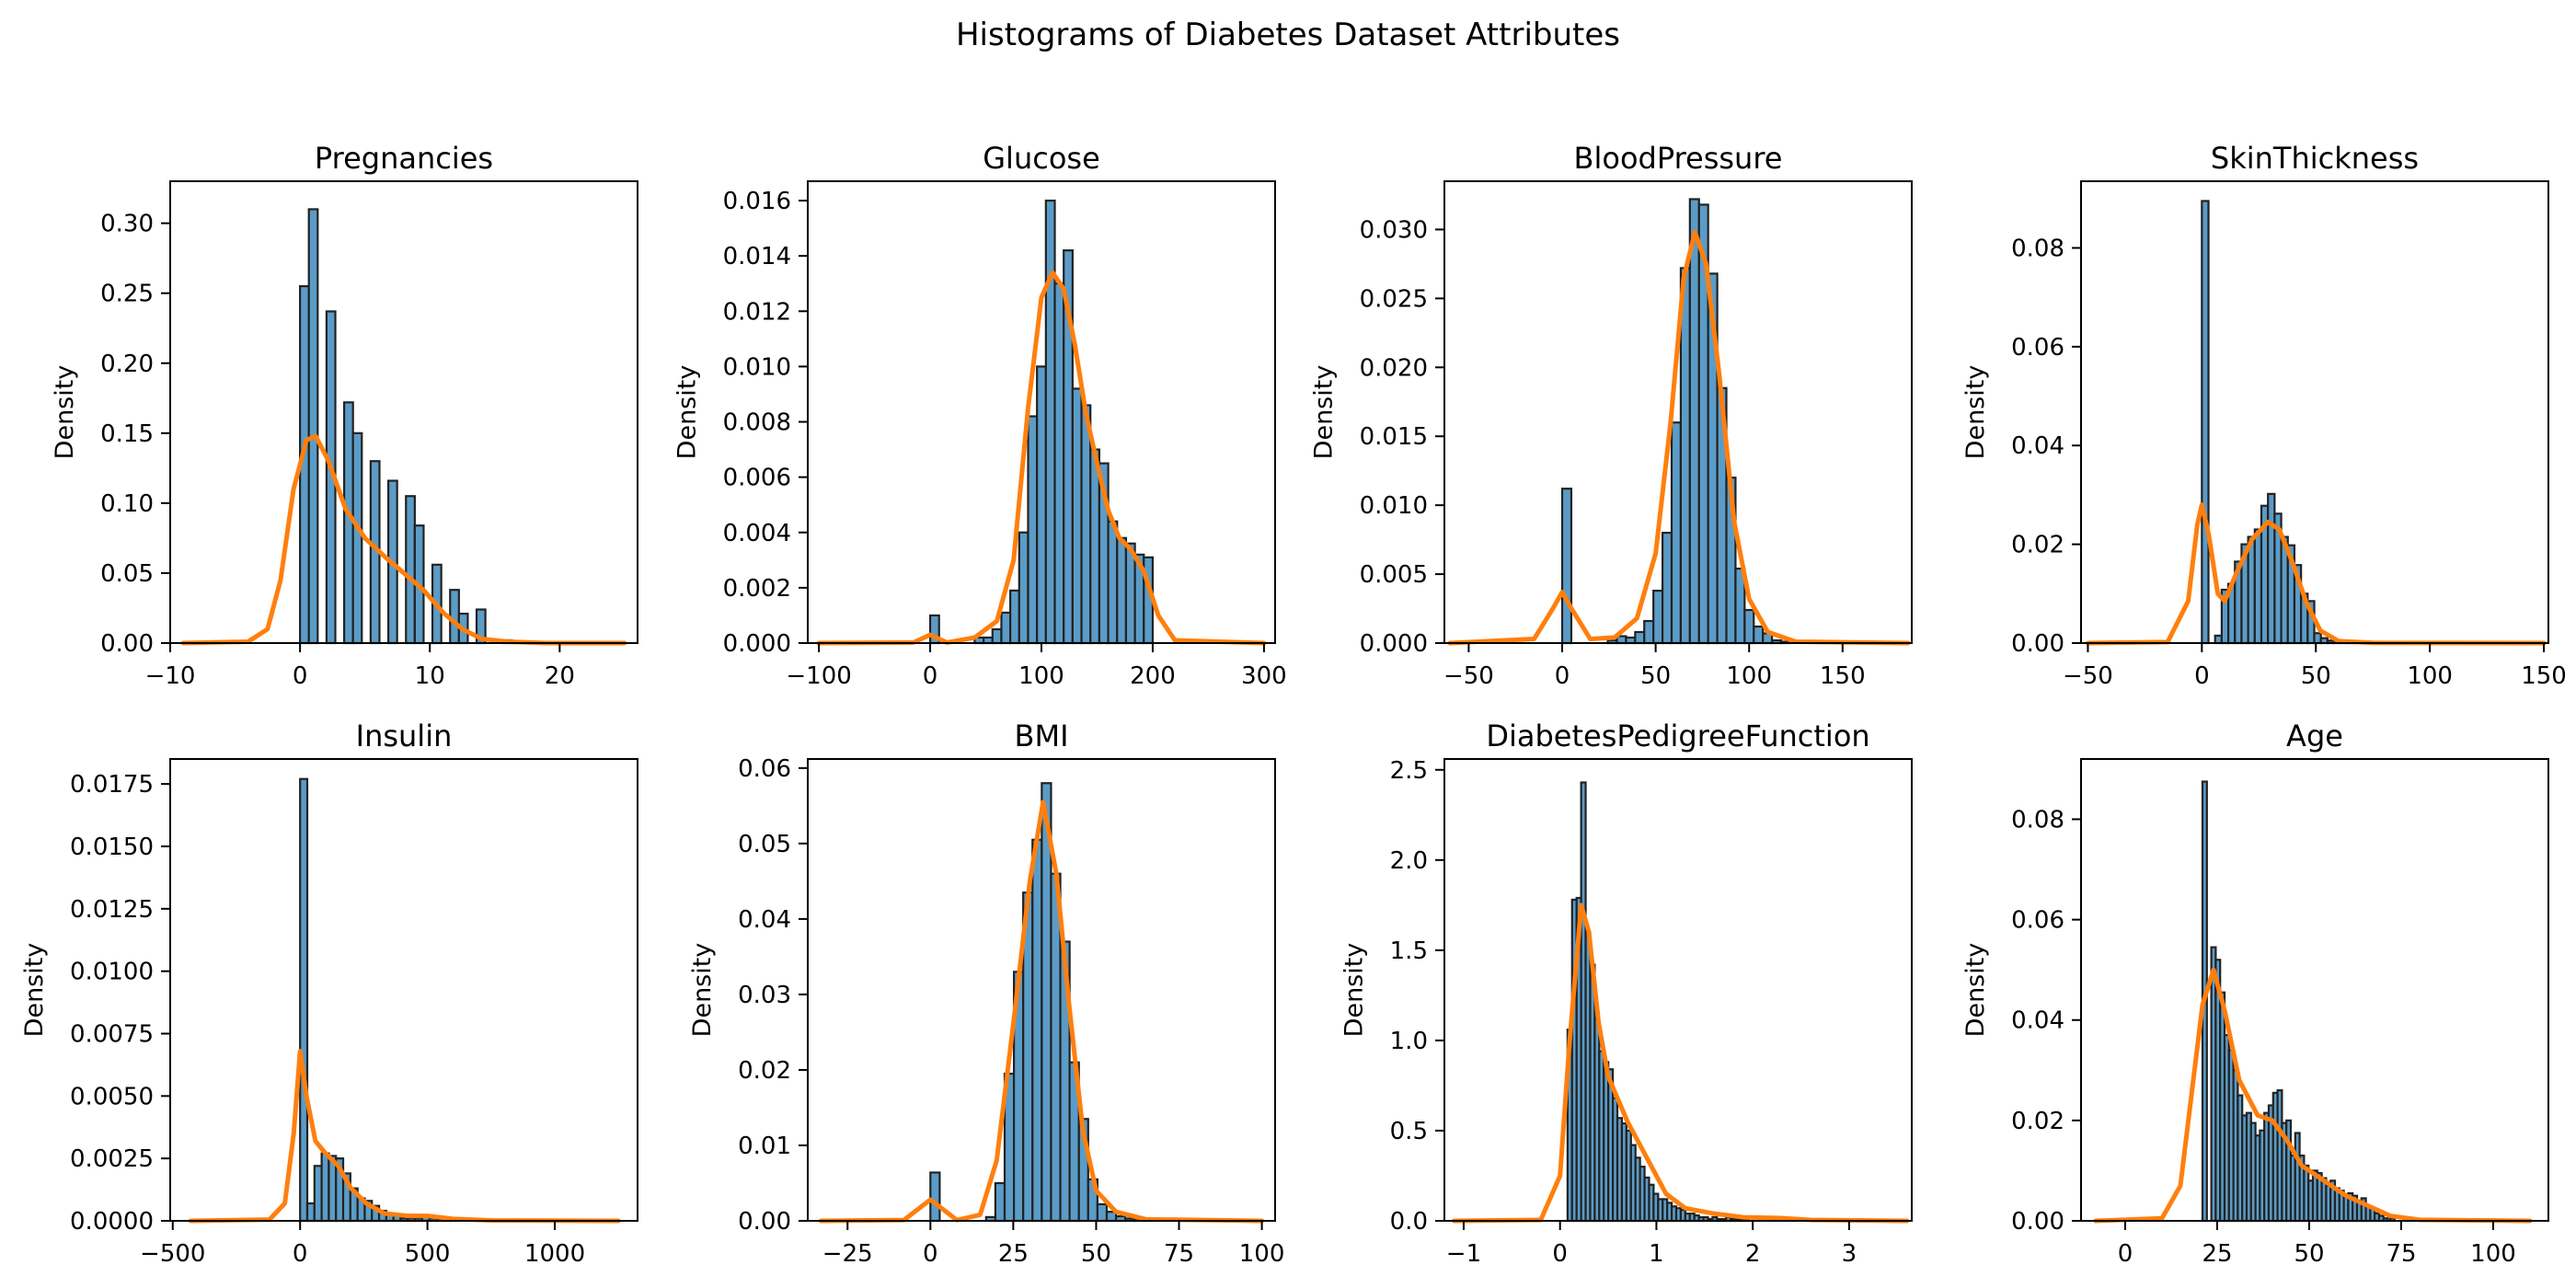  What do you see at coordinates (1264, 676) in the screenshot?
I see `x-tick-label: 300` at bounding box center [1264, 676].